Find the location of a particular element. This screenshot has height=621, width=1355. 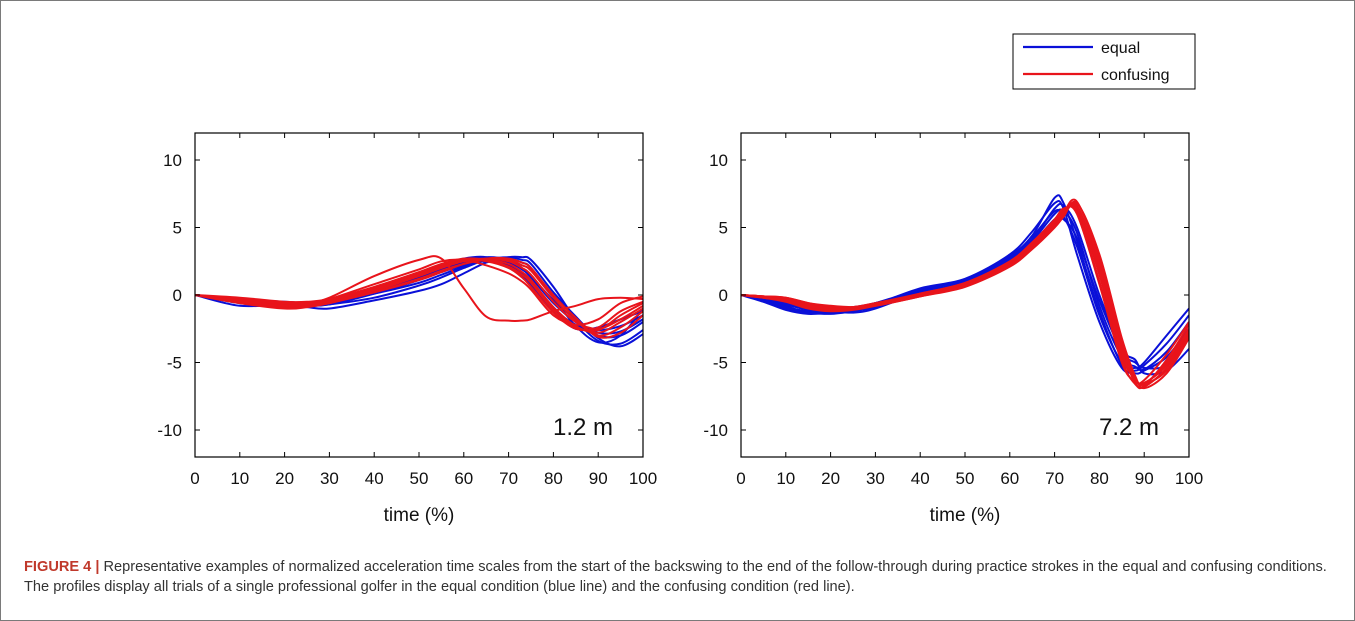

legend-label-equal: equal is located at coordinates (1120, 48).